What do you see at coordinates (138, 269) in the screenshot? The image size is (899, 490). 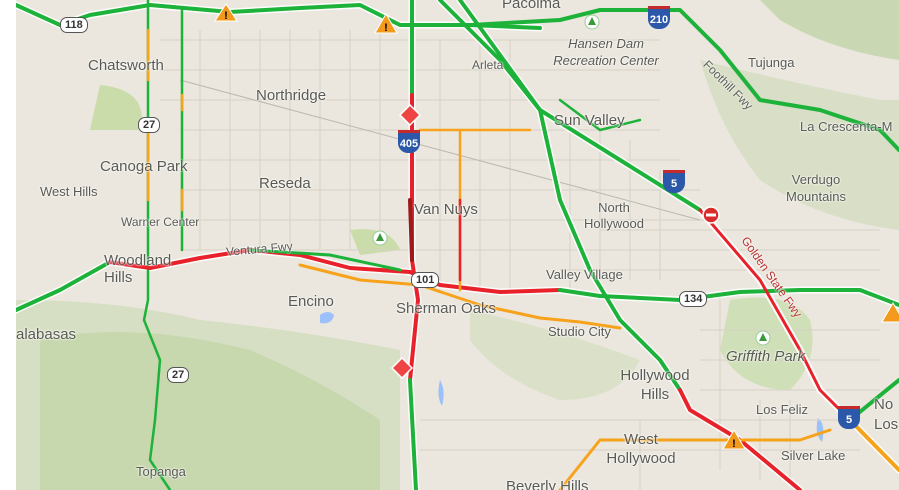 I see `place-label: Woodland Hills` at bounding box center [138, 269].